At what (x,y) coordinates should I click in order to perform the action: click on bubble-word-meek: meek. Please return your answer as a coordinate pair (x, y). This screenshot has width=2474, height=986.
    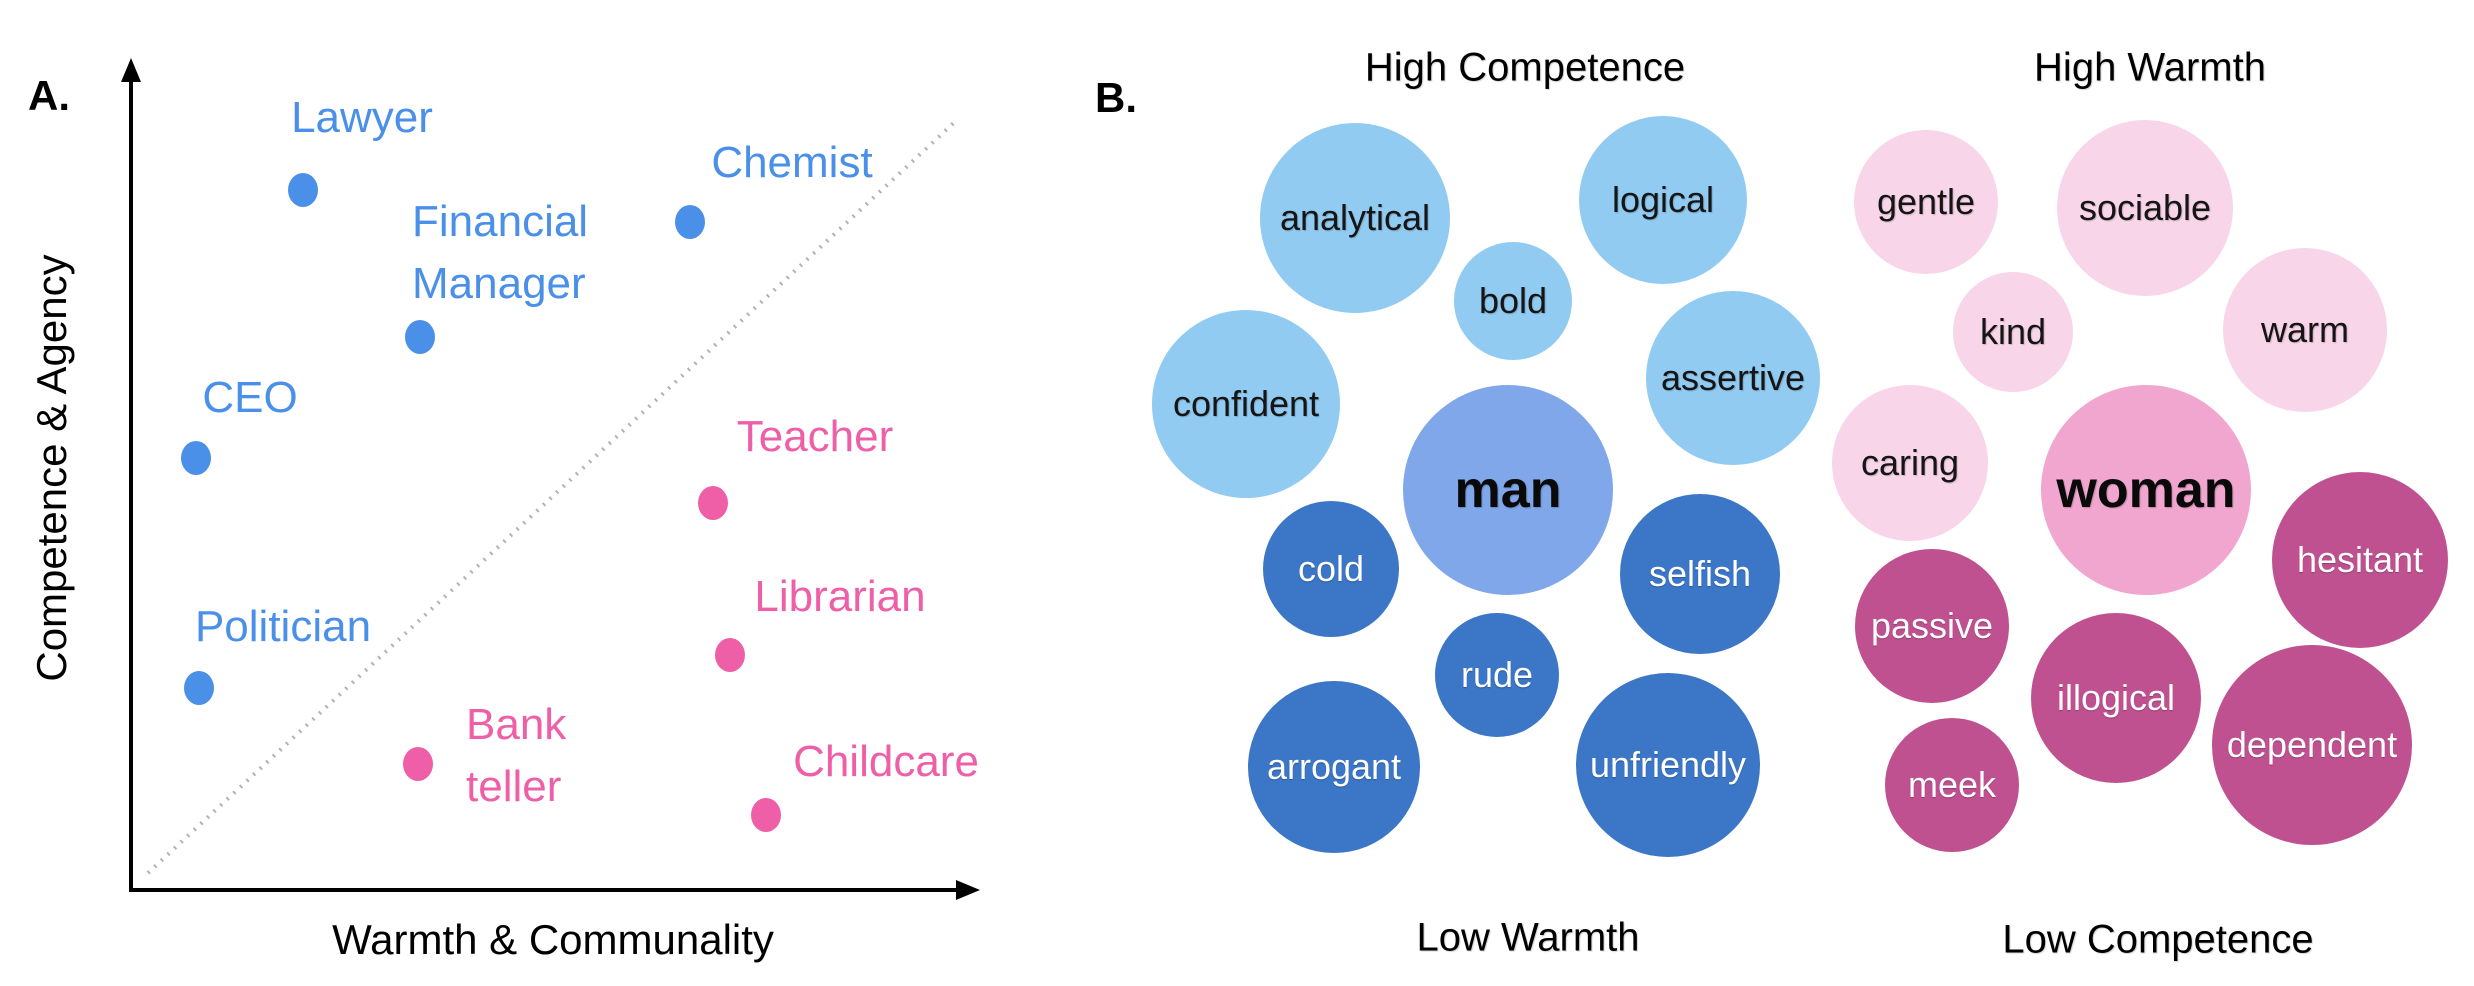
    Looking at the image, I should click on (1952, 784).